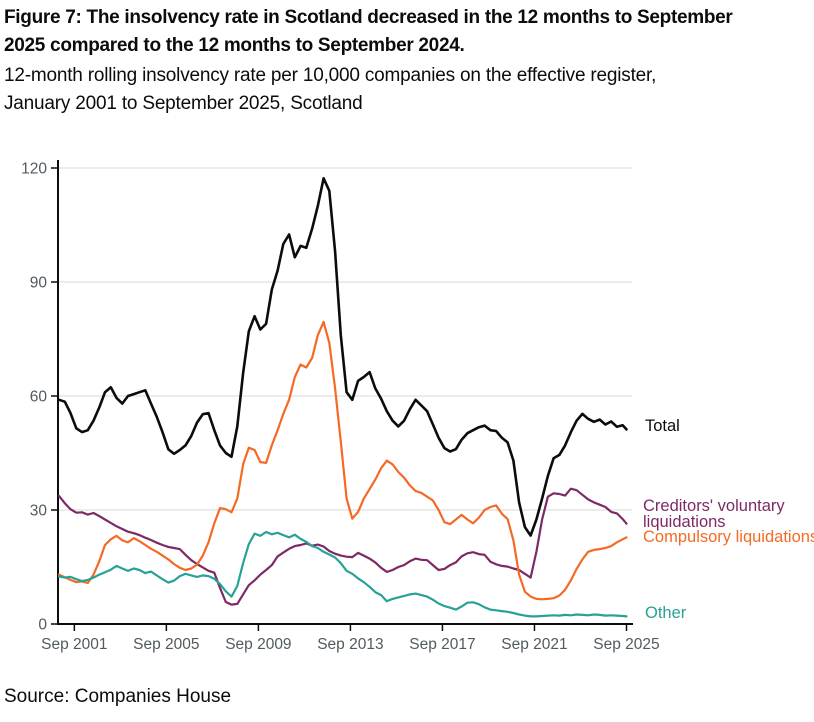  What do you see at coordinates (118, 696) in the screenshot?
I see `source-note: Source: Companies House` at bounding box center [118, 696].